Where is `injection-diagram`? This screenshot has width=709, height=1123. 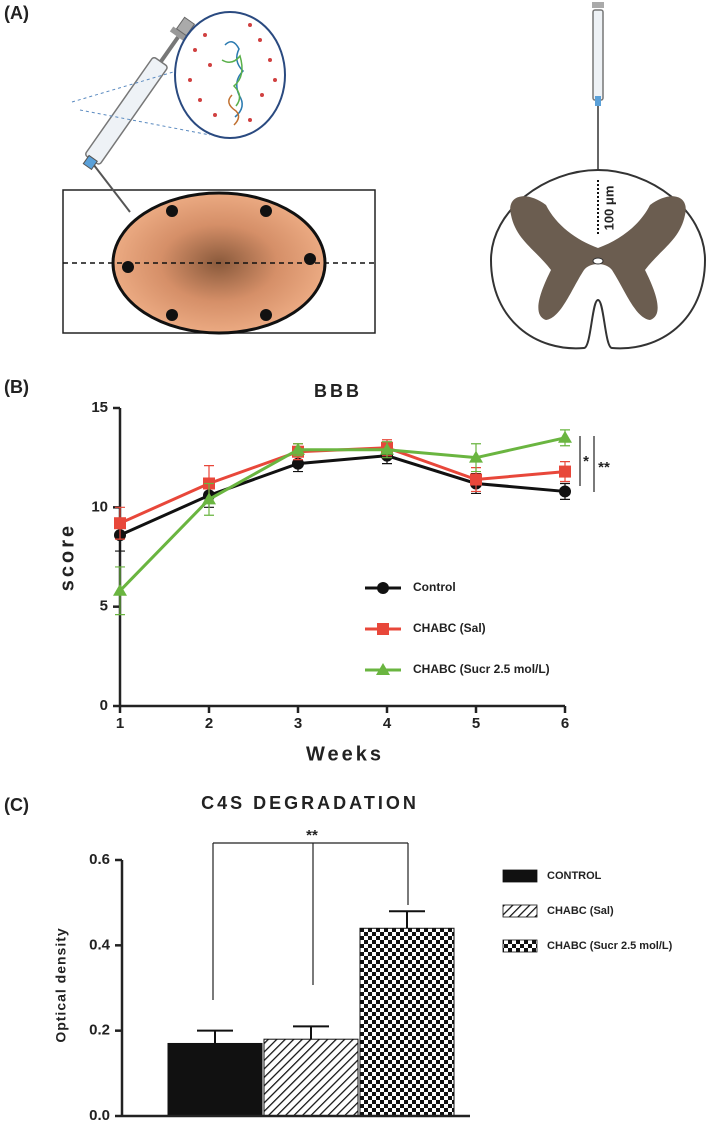 injection-diagram is located at coordinates (219, 173).